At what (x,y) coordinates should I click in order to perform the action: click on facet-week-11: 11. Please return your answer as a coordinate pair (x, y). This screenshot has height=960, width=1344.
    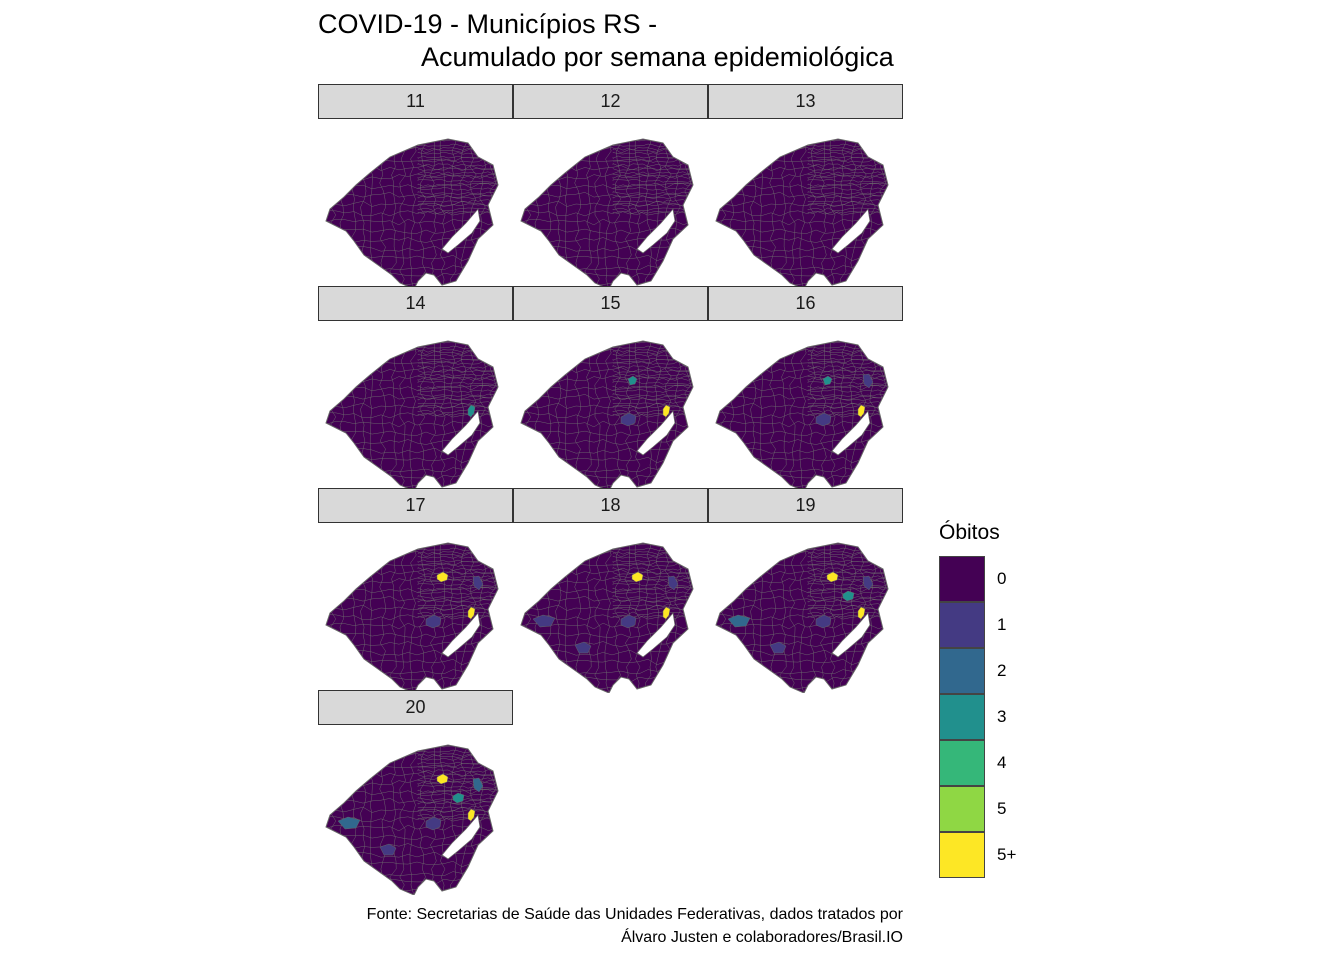
    Looking at the image, I should click on (415, 186).